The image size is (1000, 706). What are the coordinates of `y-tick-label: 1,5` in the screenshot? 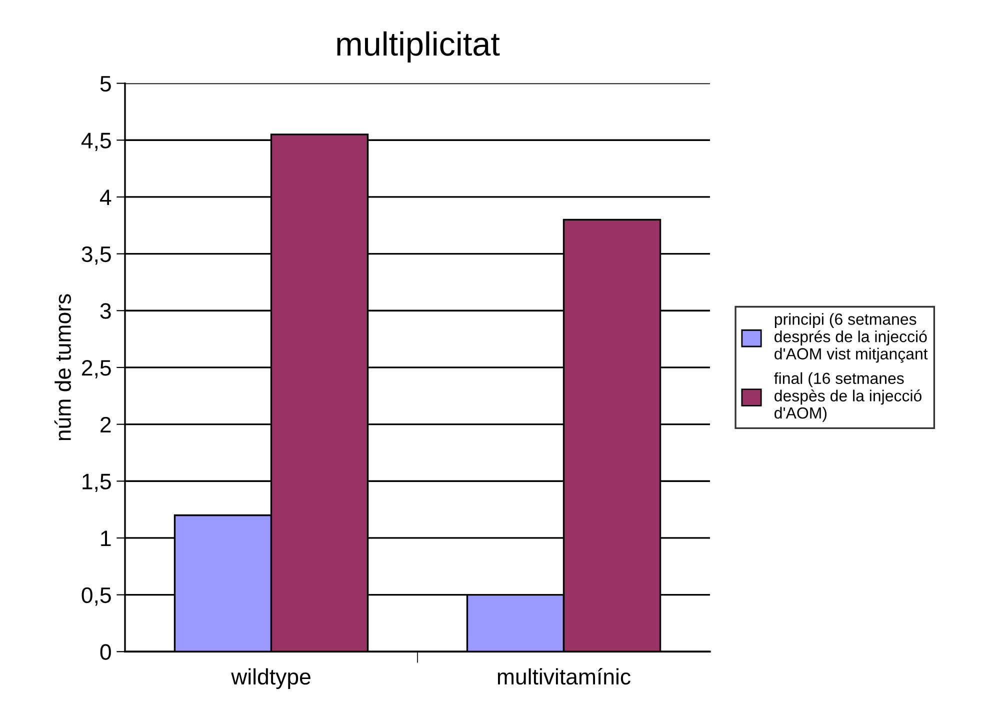 It's located at (96, 483).